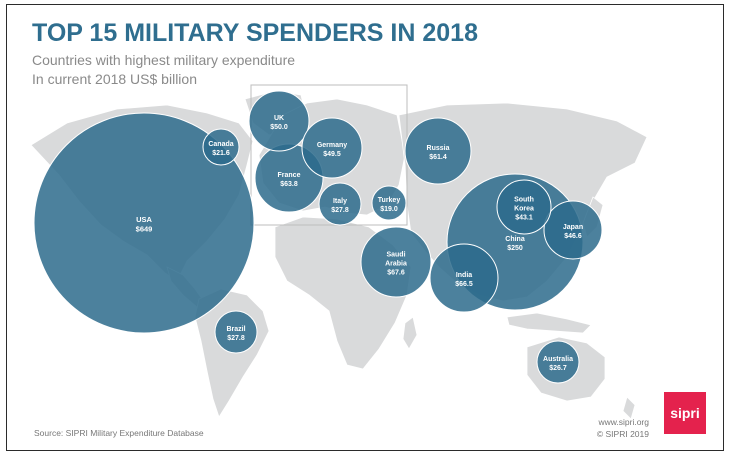 This screenshot has height=459, width=733. What do you see at coordinates (220, 144) in the screenshot?
I see `bubble-country-canada: Canada` at bounding box center [220, 144].